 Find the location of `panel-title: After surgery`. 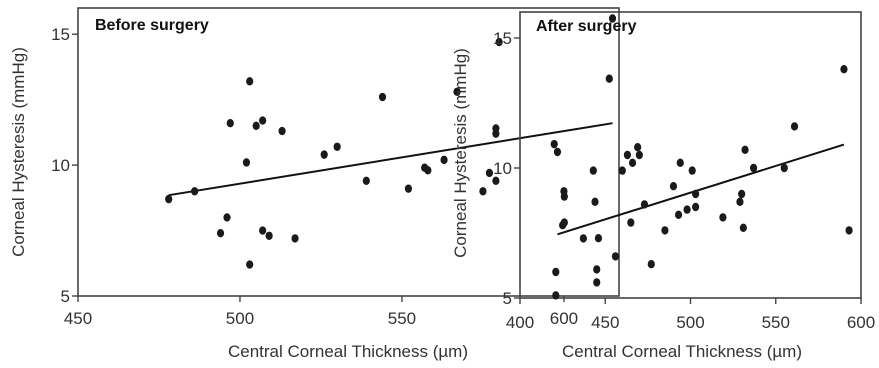

panel-title: After surgery is located at coordinates (586, 26).